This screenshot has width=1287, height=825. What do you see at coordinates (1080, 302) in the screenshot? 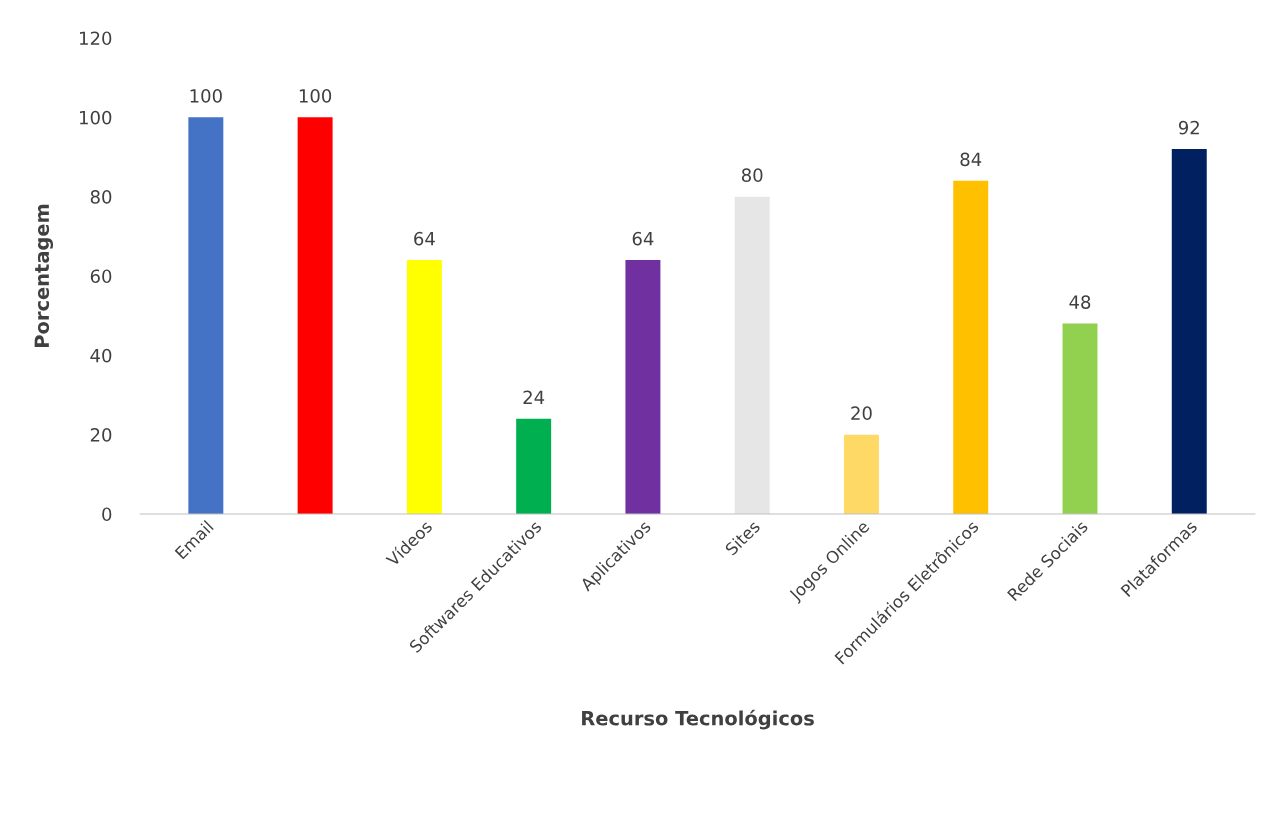
I see `data-label: 48` at bounding box center [1080, 302].